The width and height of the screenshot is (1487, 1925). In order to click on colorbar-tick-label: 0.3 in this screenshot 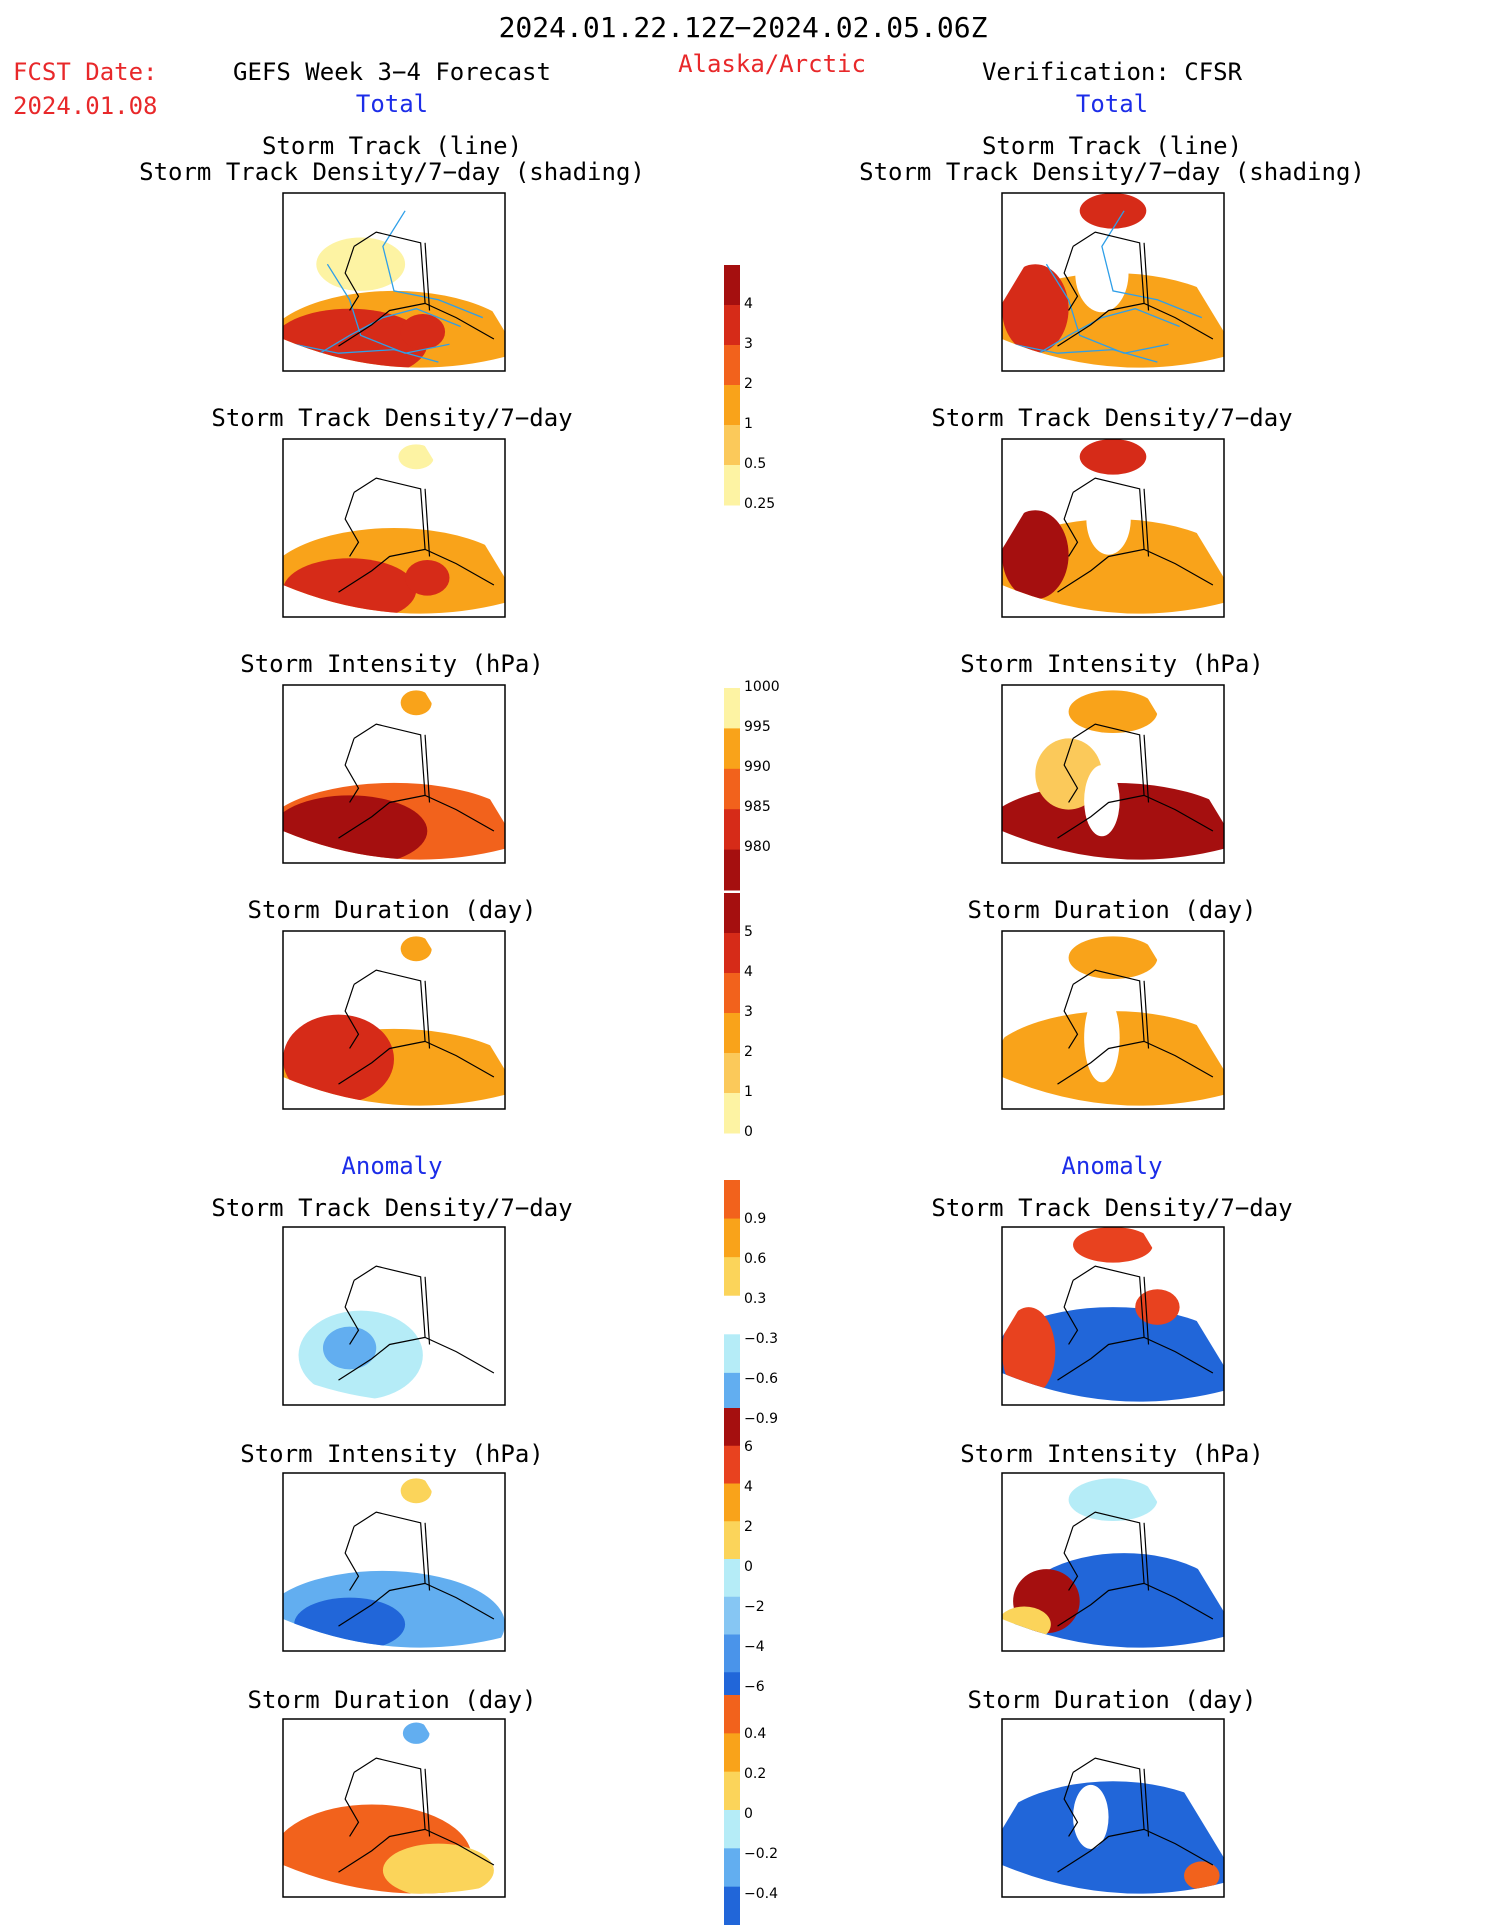, I will do `click(755, 1299)`.